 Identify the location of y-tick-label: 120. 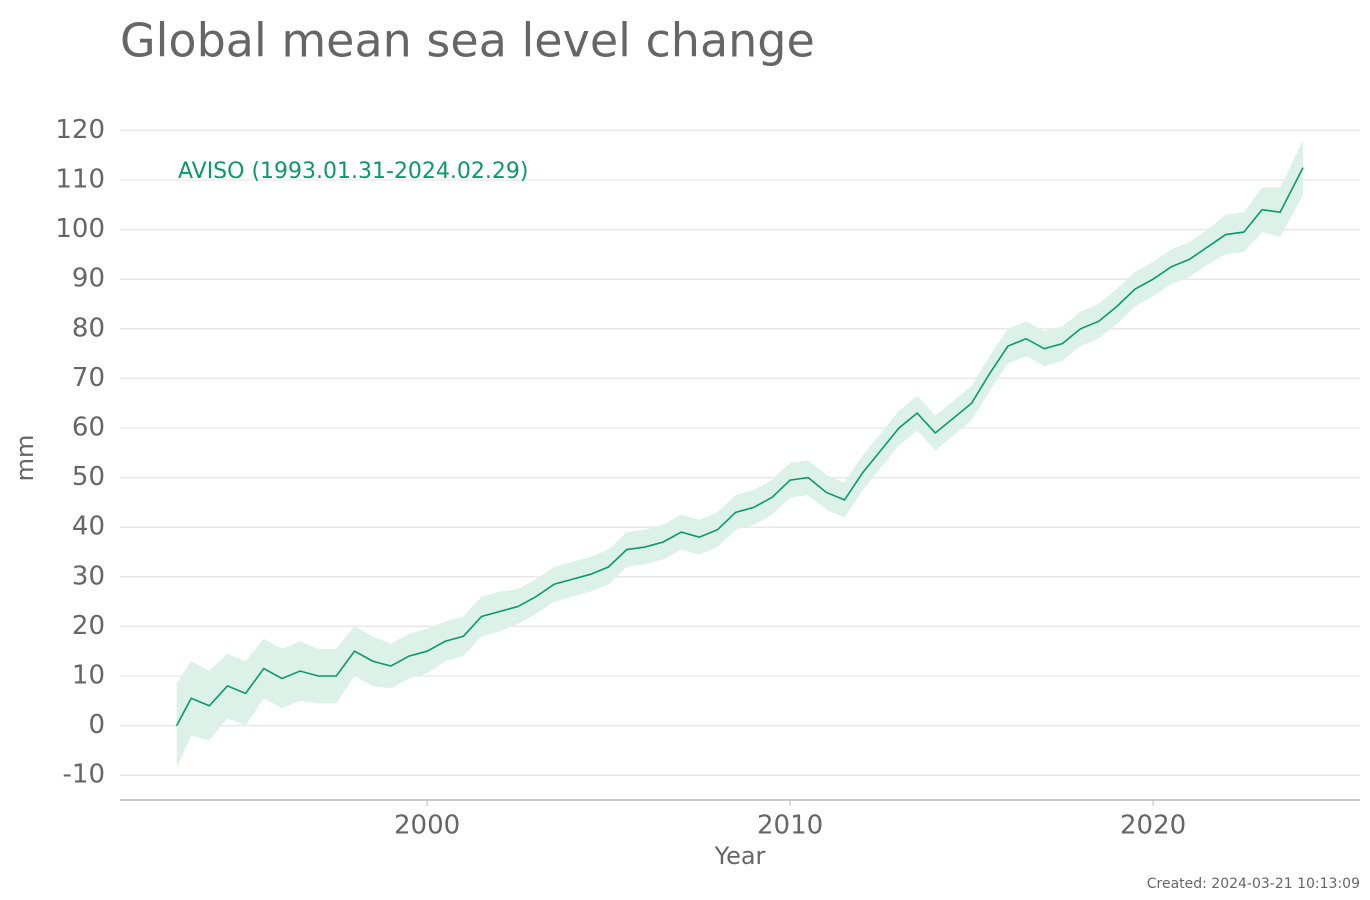
(80, 130).